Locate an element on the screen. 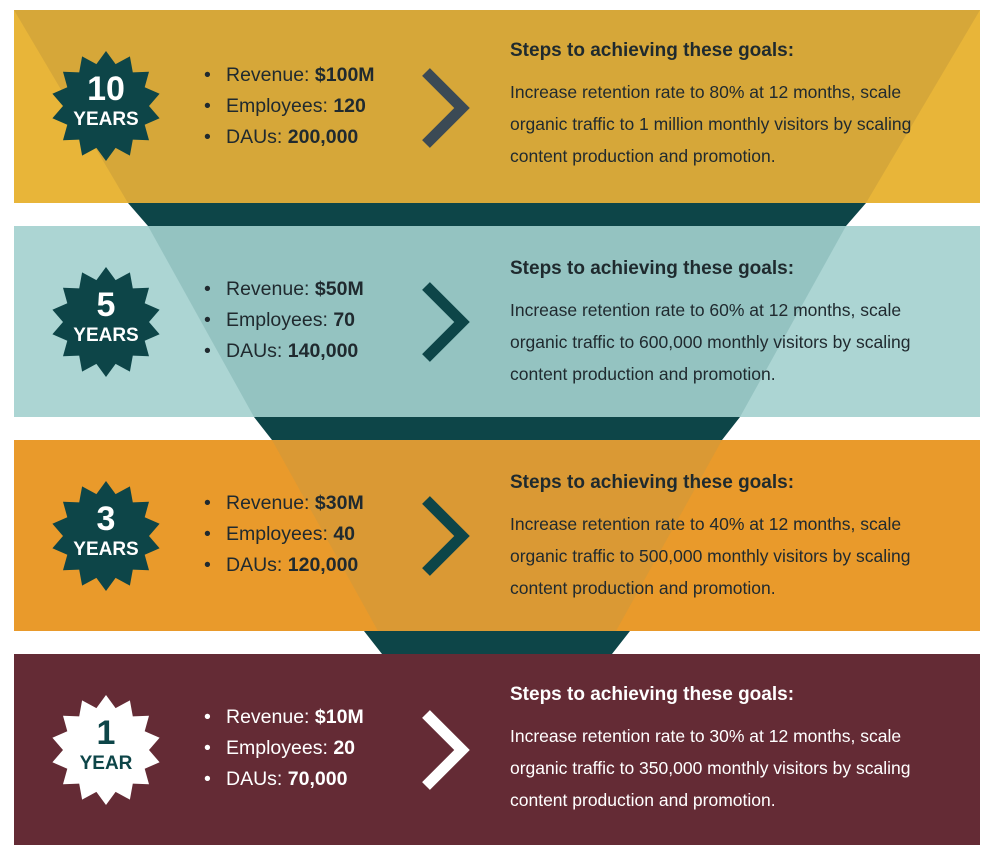 The width and height of the screenshot is (990, 857). metric-employees: Employees: 40 is located at coordinates (282, 534).